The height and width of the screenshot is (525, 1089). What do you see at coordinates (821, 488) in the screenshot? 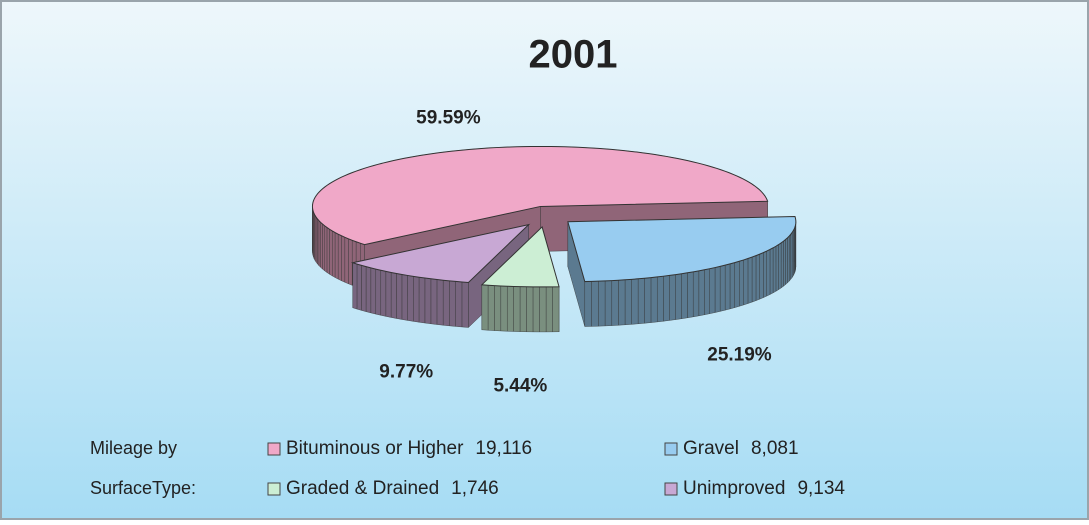
I see `legend-value: 9,134` at bounding box center [821, 488].